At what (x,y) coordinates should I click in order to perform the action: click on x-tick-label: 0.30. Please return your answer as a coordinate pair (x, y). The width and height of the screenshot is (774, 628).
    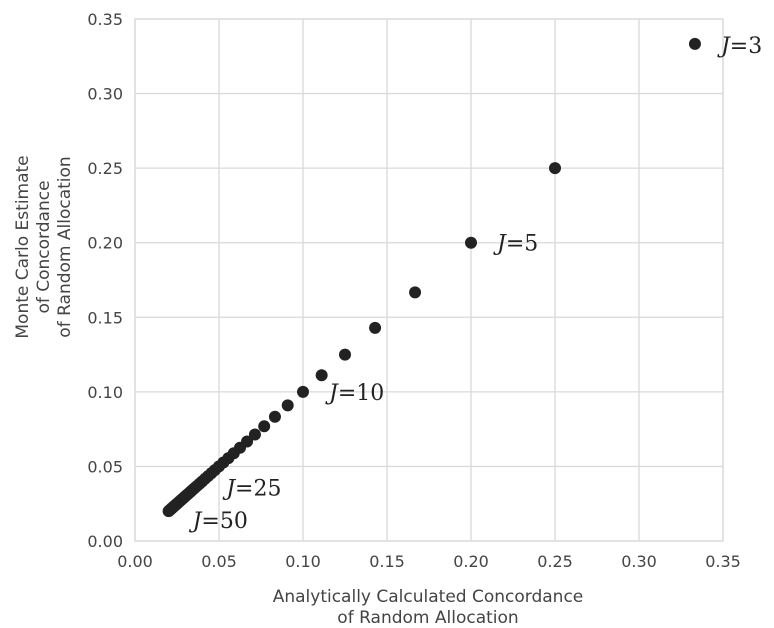
    Looking at the image, I should click on (639, 561).